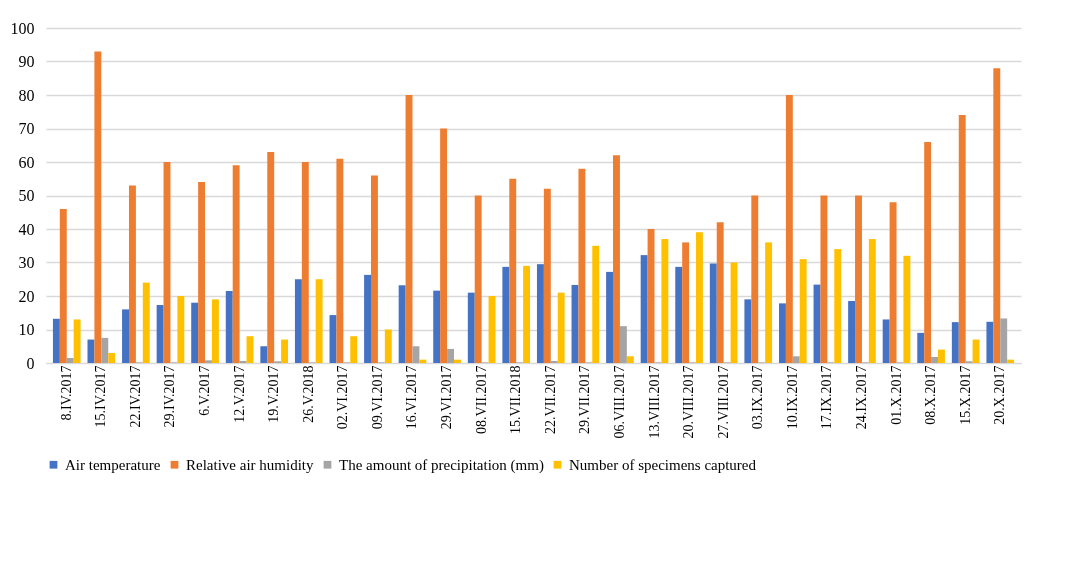 The image size is (1091, 580). I want to click on y-tick-label: 70, so click(26, 128).